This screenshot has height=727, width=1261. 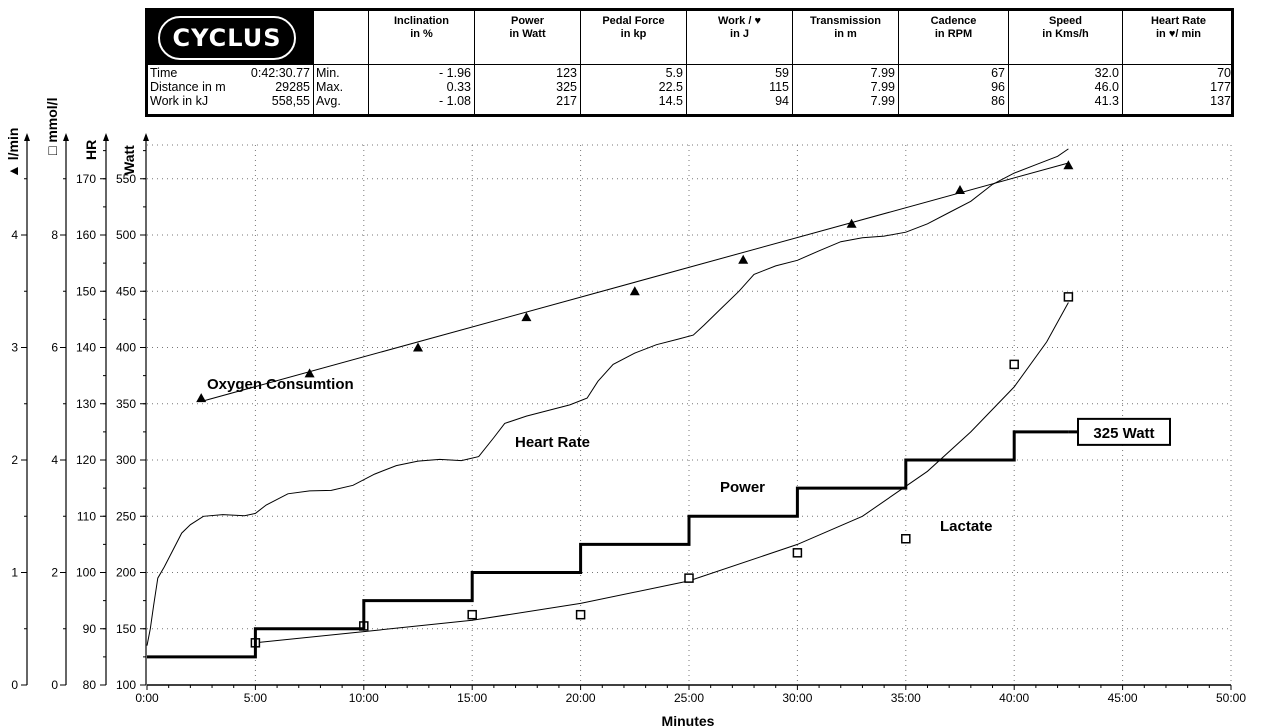 I want to click on column-header-title: Speed, so click(x=1065, y=21).